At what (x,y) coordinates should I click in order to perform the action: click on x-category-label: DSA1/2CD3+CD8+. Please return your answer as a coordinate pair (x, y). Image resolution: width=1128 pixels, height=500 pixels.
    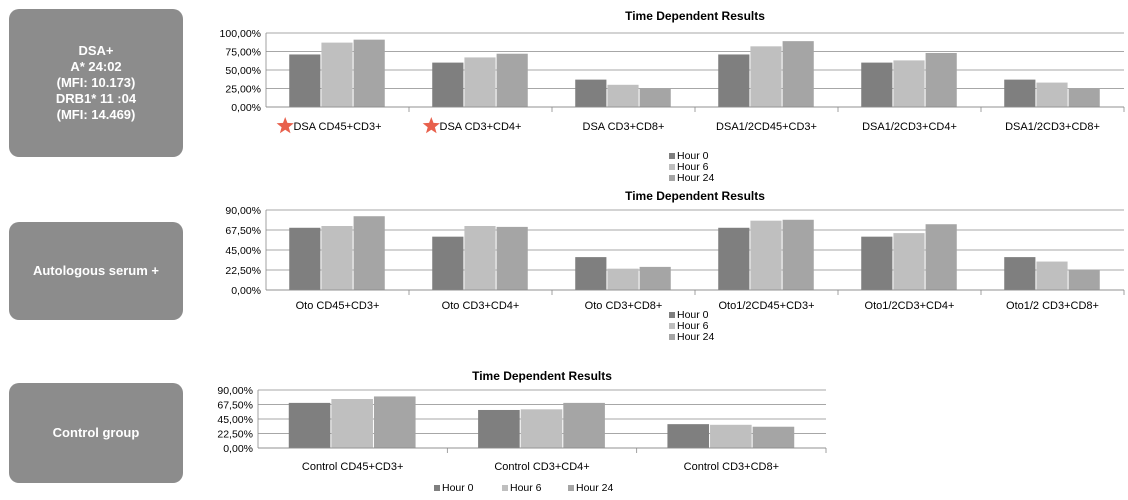
    Looking at the image, I should click on (1052, 127).